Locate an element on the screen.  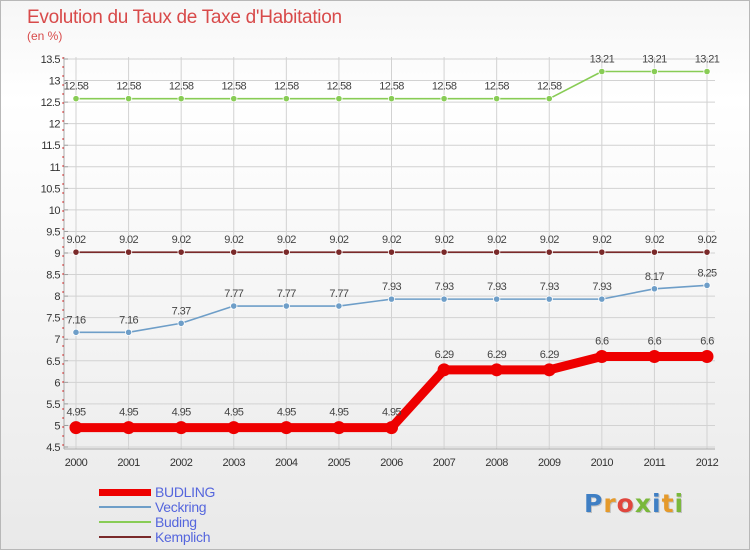
x-tick-label: 2004 is located at coordinates (286, 463).